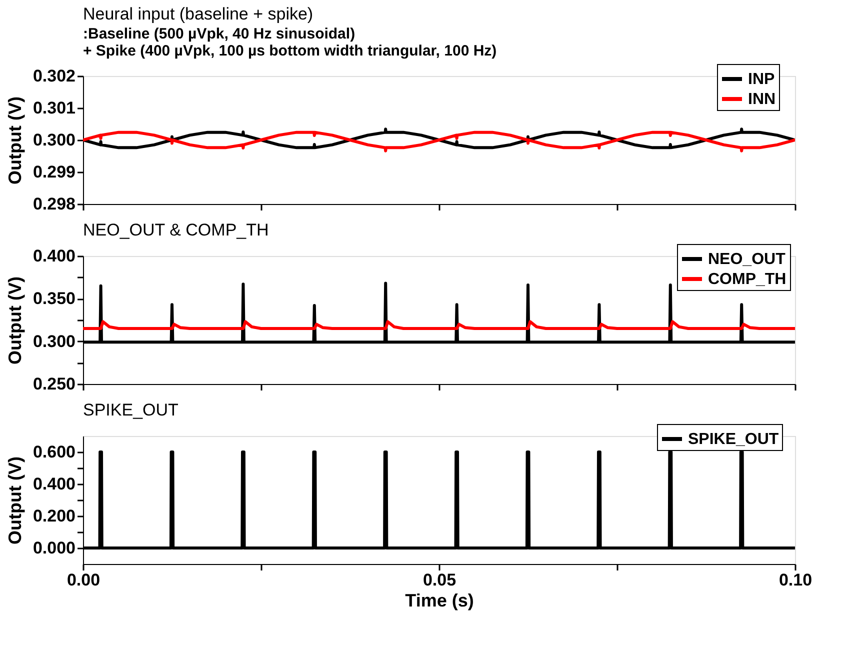 This screenshot has height=659, width=855. Describe the element at coordinates (54, 516) in the screenshot. I see `y-tick-label: 0.200` at that location.